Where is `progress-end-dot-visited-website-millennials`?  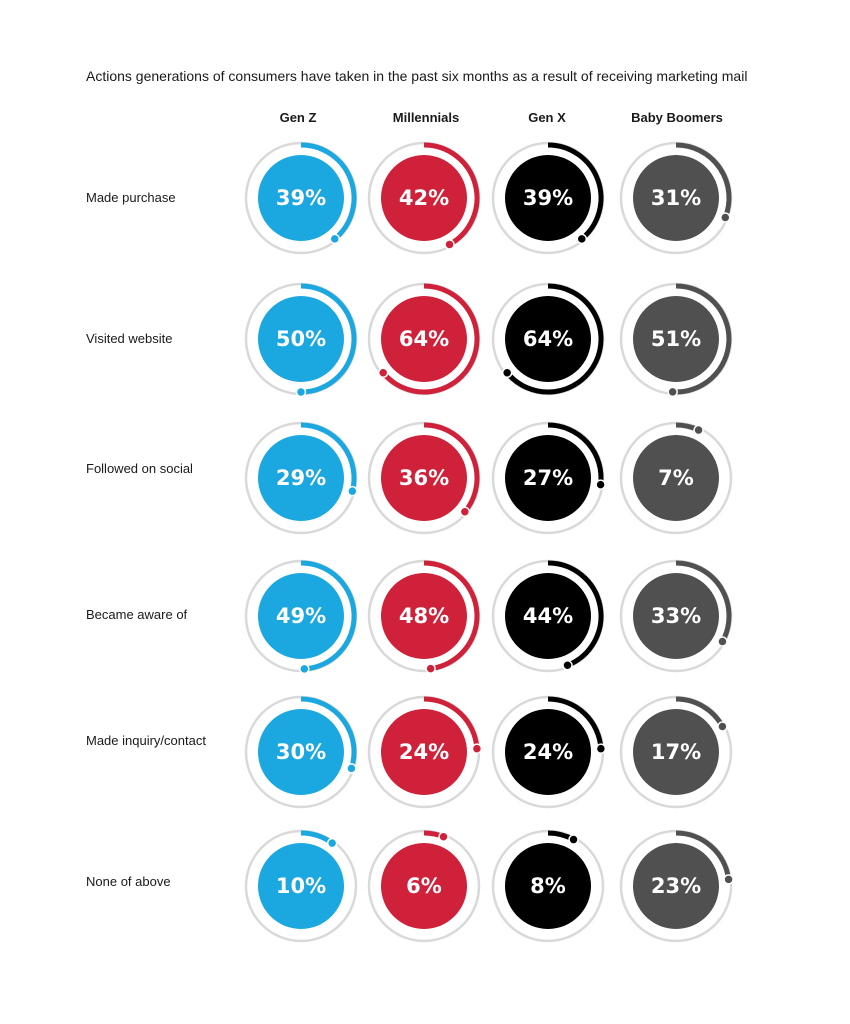
progress-end-dot-visited-website-millennials is located at coordinates (383, 373).